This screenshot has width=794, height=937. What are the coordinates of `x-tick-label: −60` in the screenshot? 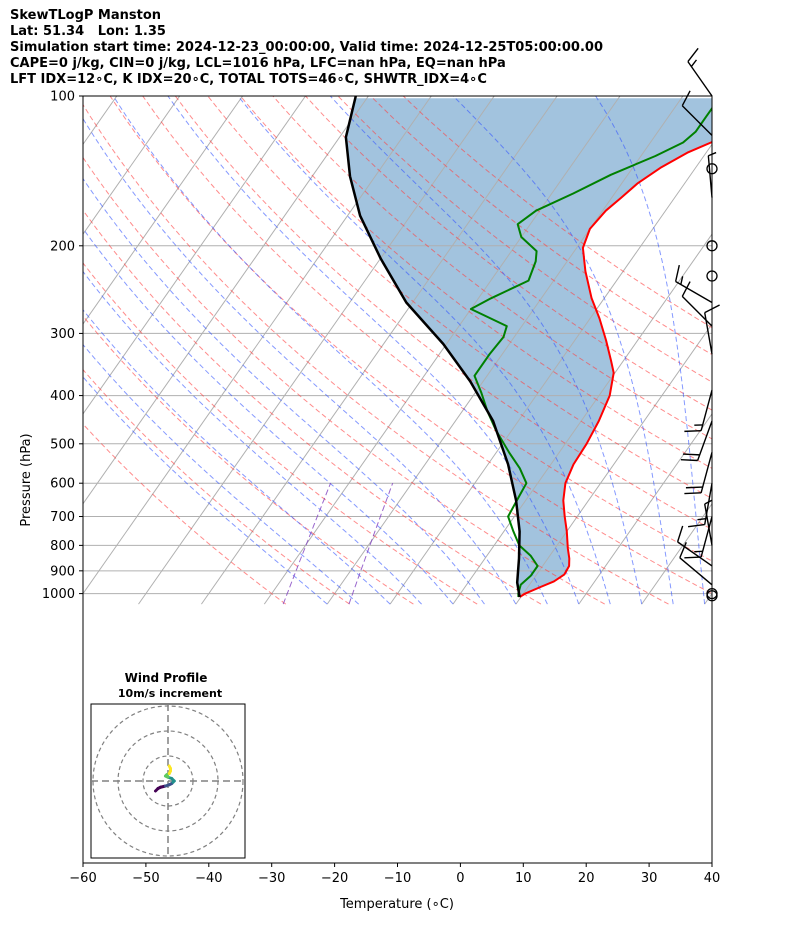 It's located at (82, 878).